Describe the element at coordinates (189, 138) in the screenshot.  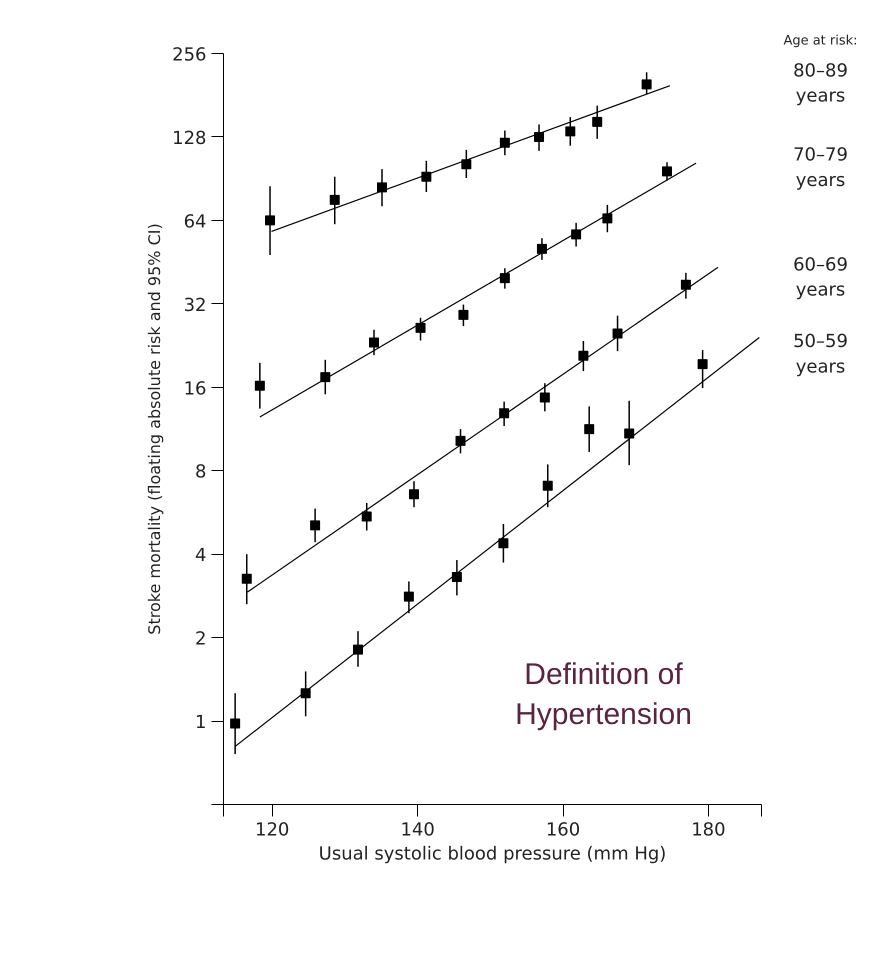
I see `y-tick-label: 128` at that location.